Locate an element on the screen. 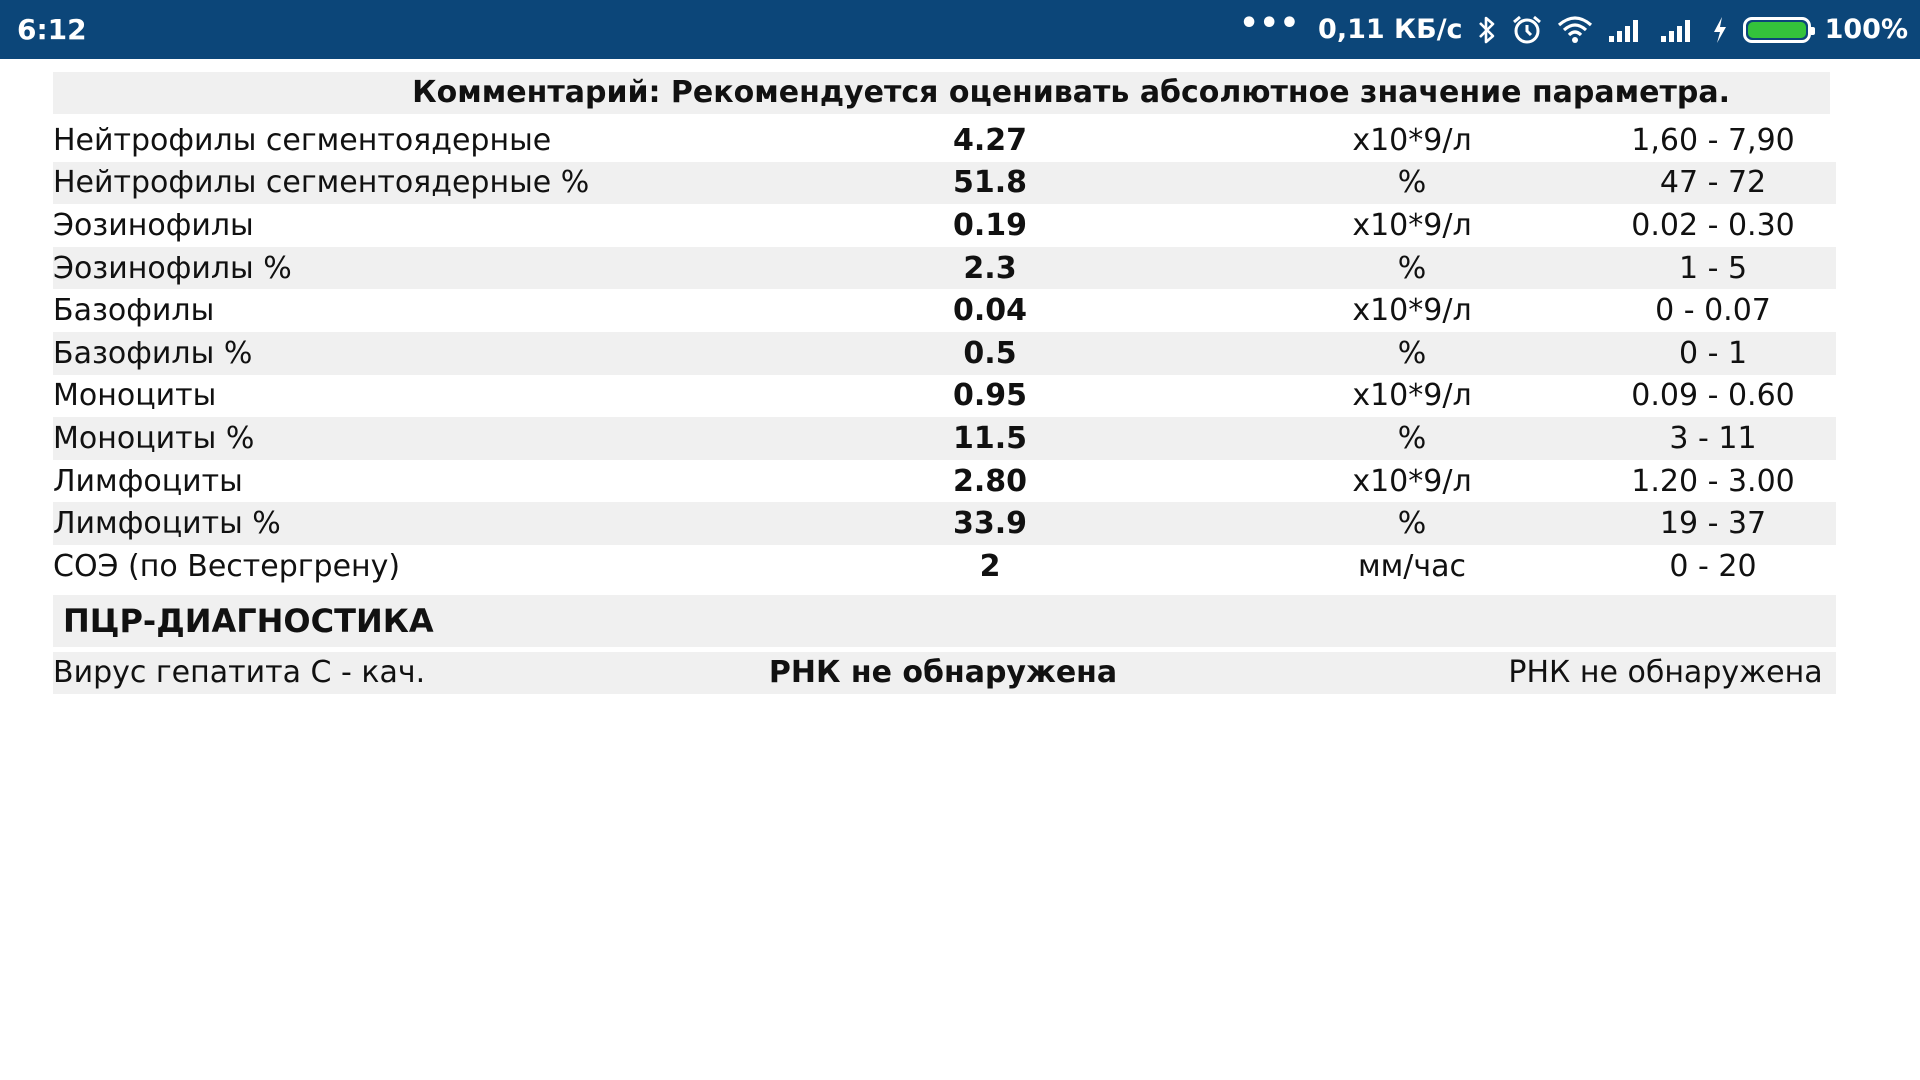  result-reference: 1 - 5 is located at coordinates (1713, 268).